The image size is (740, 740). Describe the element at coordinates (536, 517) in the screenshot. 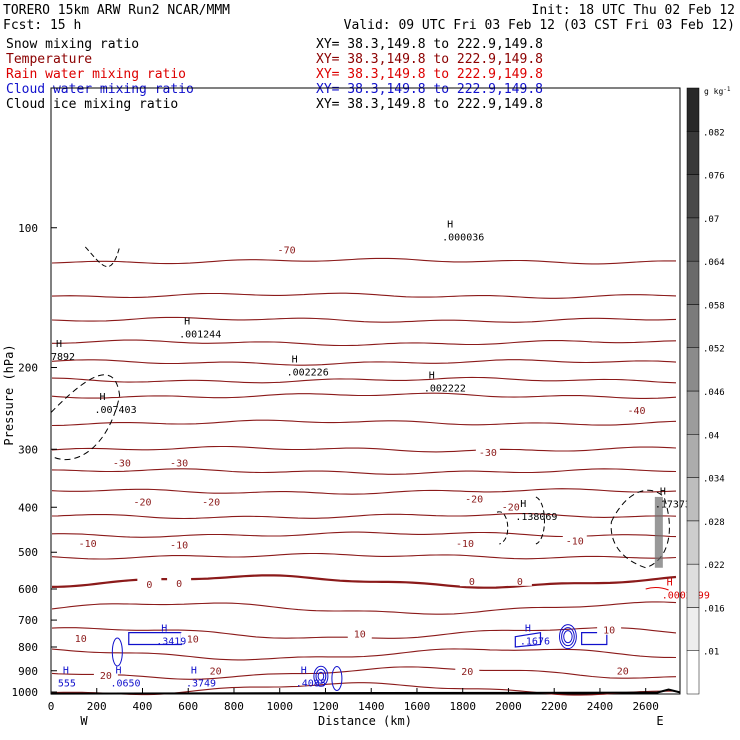

I see `extremum-value: .138069` at that location.